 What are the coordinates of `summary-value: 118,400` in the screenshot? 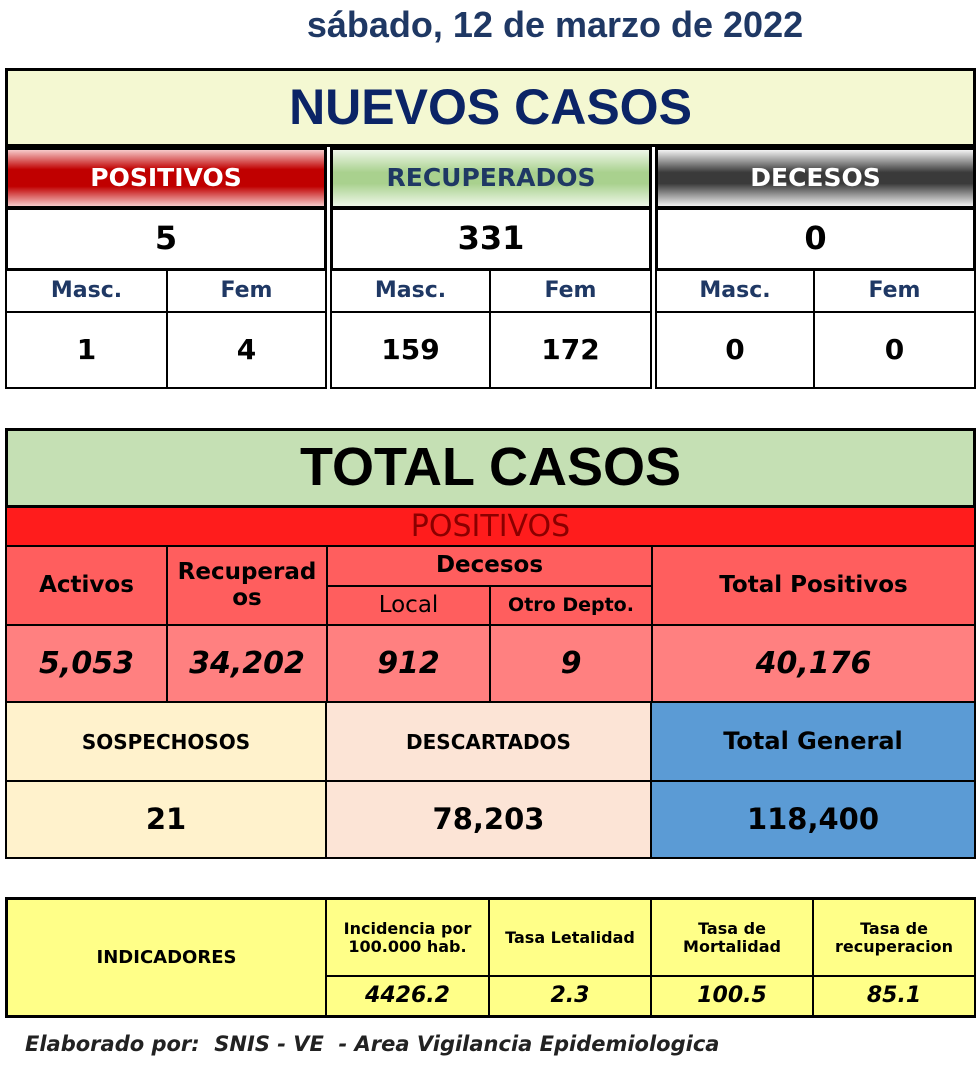 It's located at (813, 819).